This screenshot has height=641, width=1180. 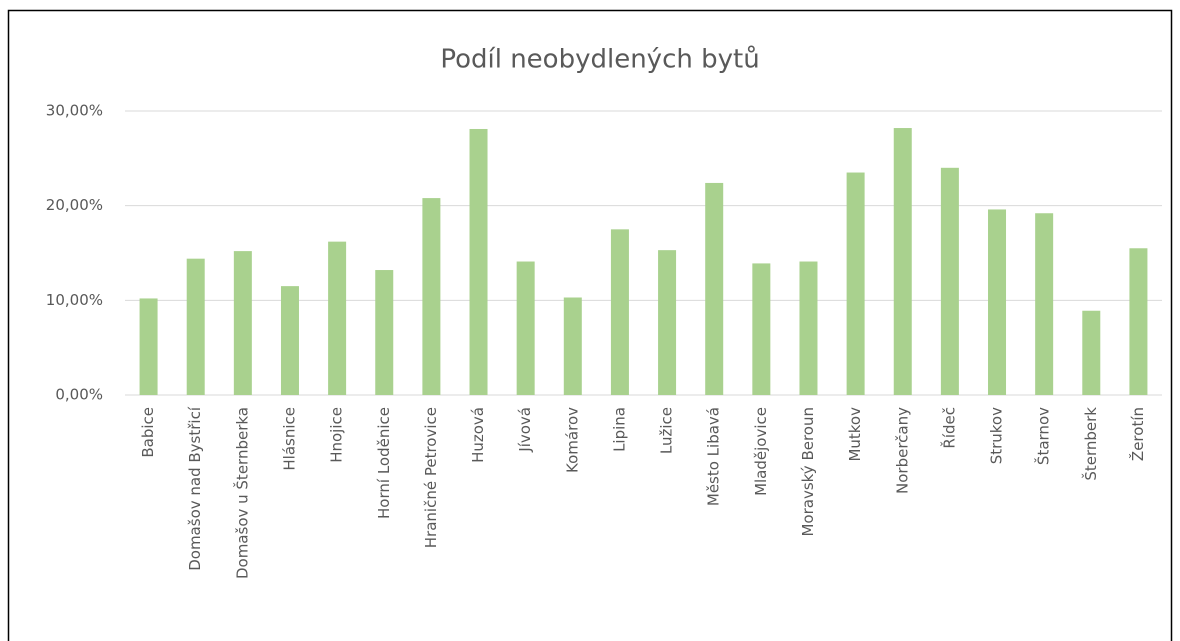 I want to click on x-tick-label: Horní Loděnice, so click(x=384, y=463).